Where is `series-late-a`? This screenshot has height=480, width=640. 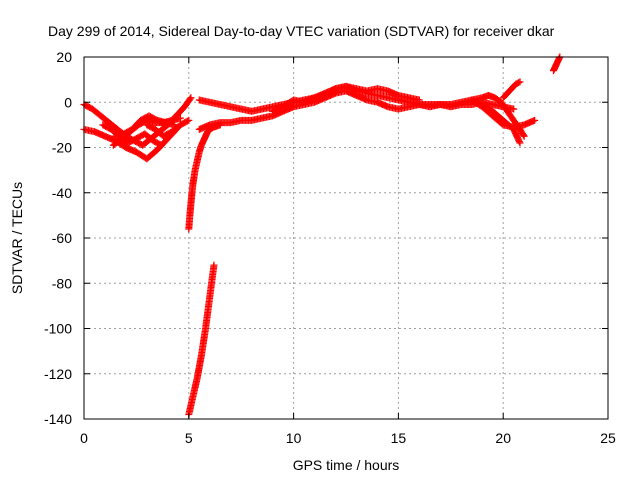
series-late-a is located at coordinates (498, 115).